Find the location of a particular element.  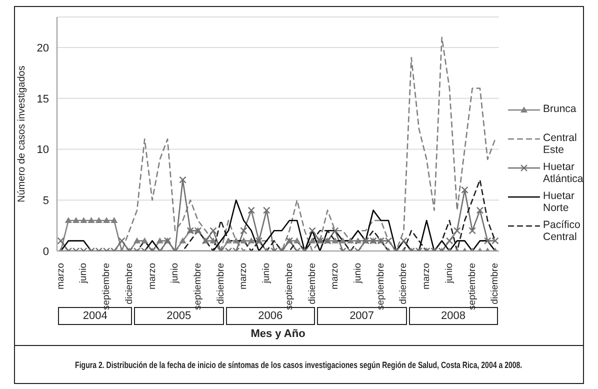

text: 2008 is located at coordinates (453, 316).